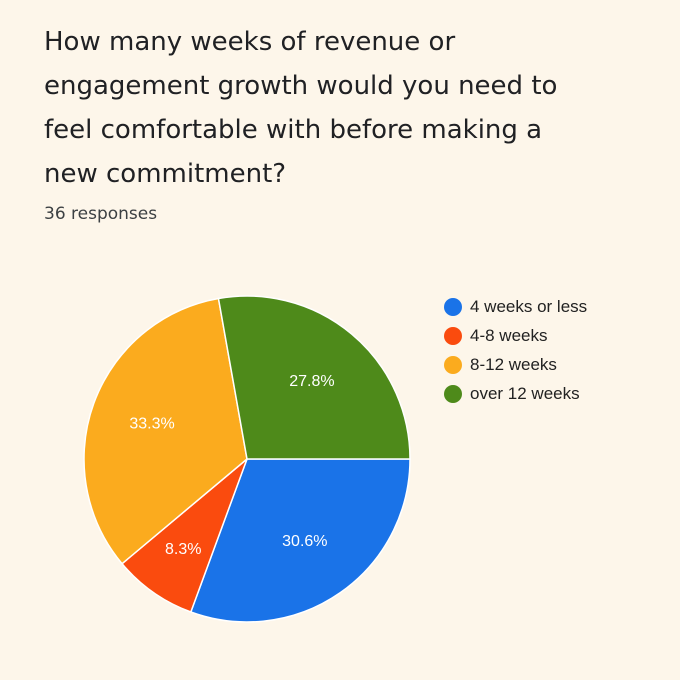 This screenshot has width=680, height=680. What do you see at coordinates (529, 306) in the screenshot?
I see `legend-label: 4 weeks or less` at bounding box center [529, 306].